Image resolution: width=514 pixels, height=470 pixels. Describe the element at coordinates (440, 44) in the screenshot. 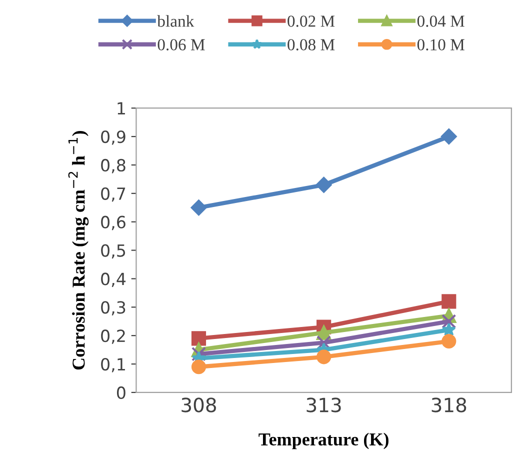

I see `legend-label: 0.10 M` at that location.